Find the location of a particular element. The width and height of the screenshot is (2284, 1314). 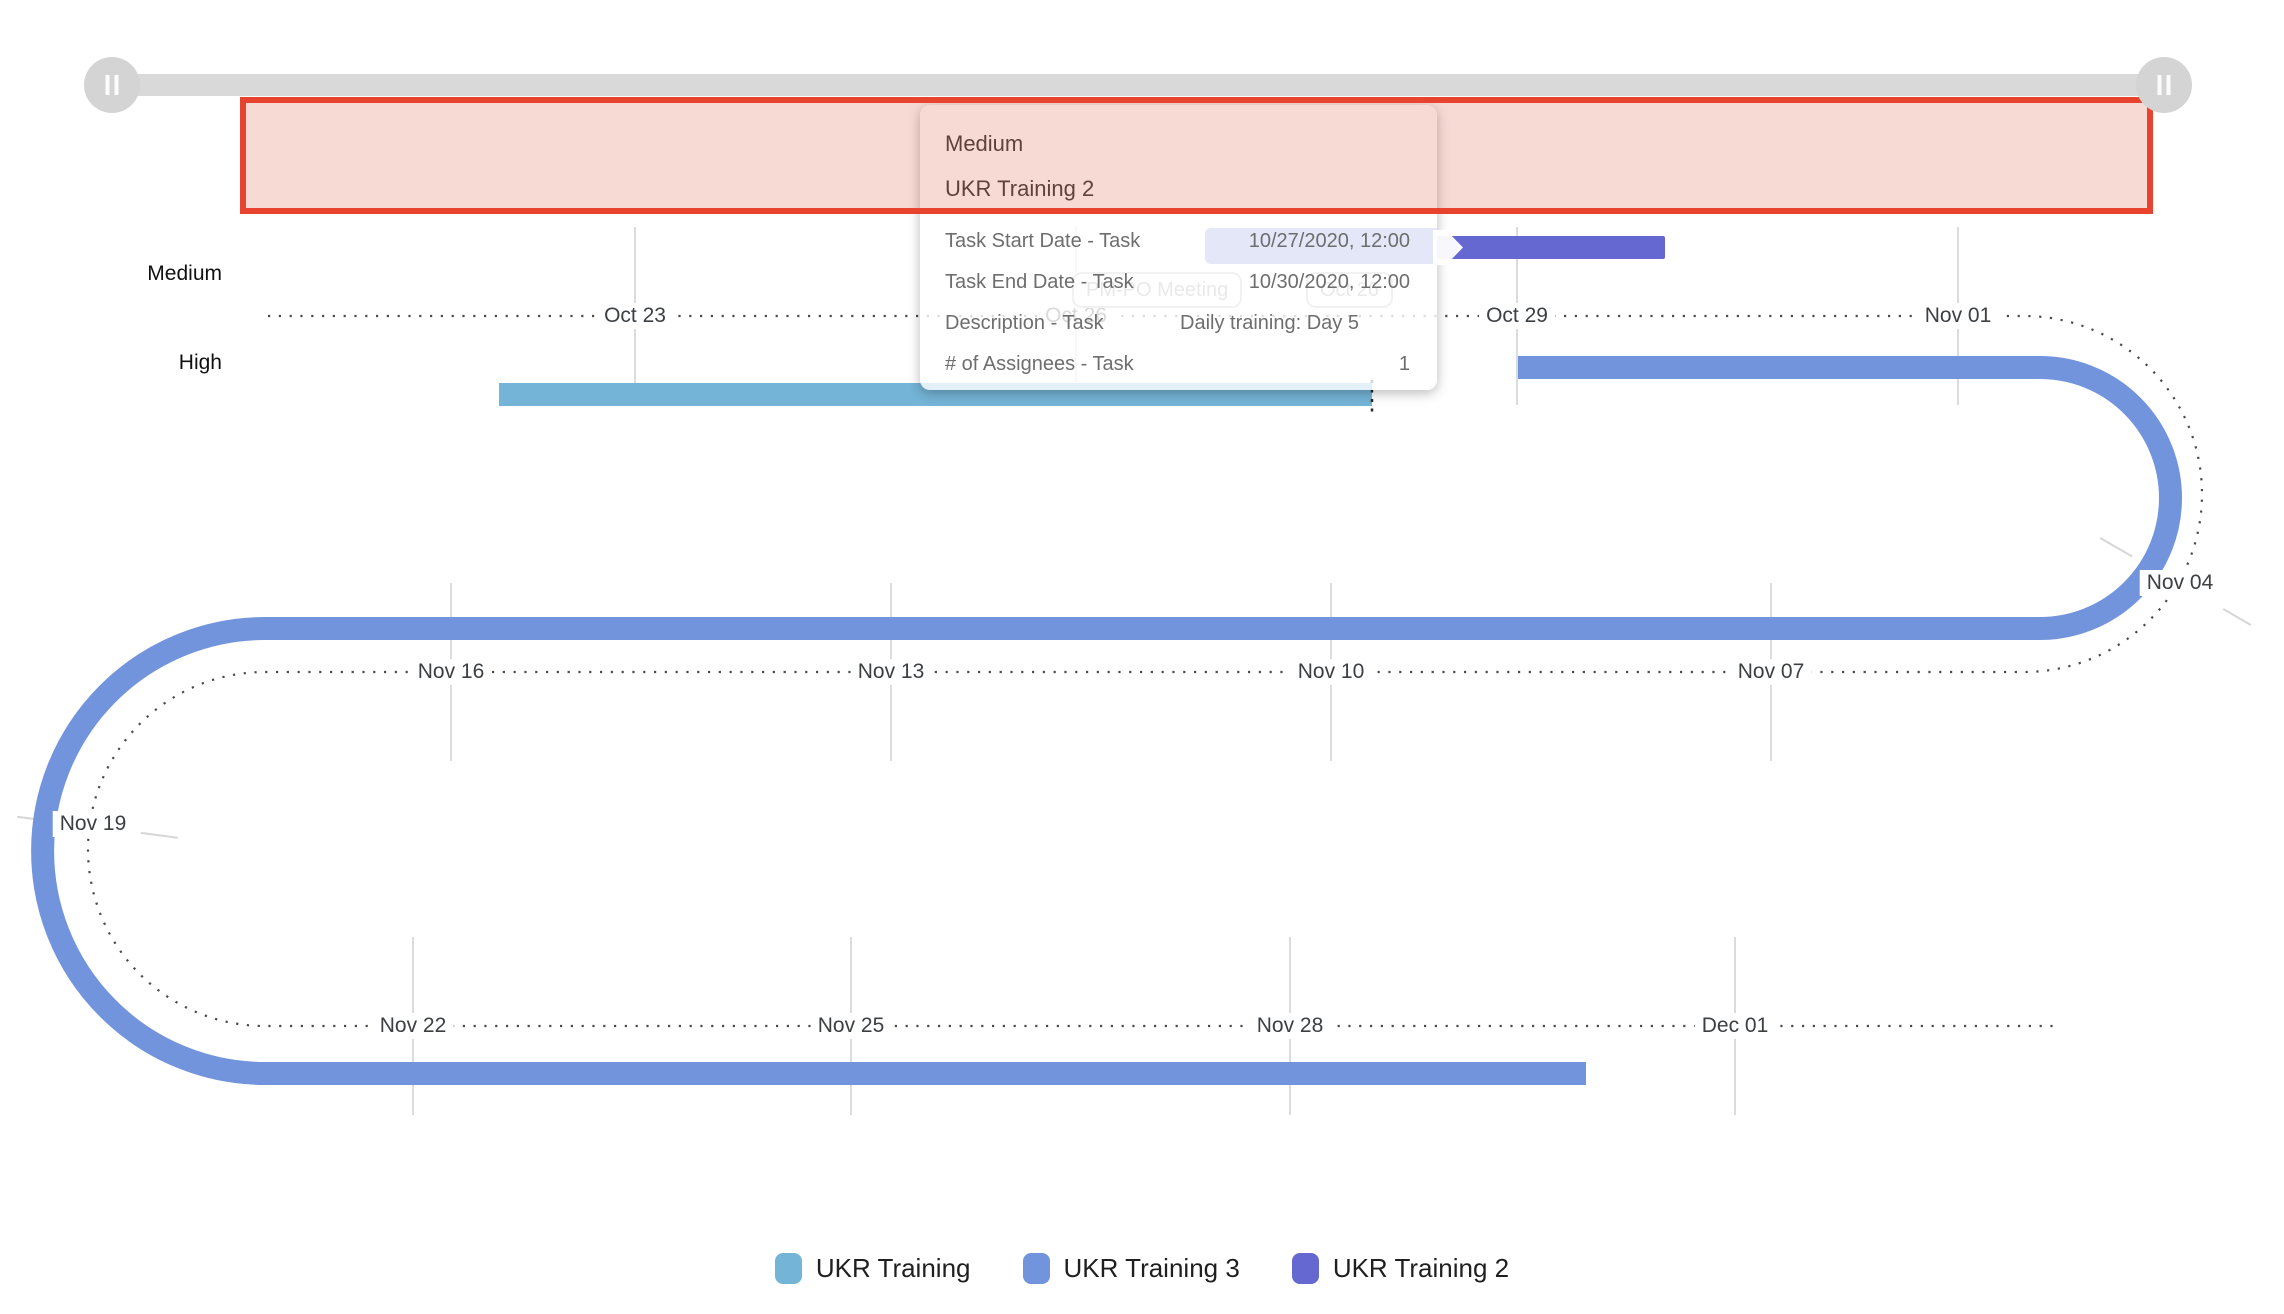

tick-dec-01: Dec 01 is located at coordinates (1735, 1026).